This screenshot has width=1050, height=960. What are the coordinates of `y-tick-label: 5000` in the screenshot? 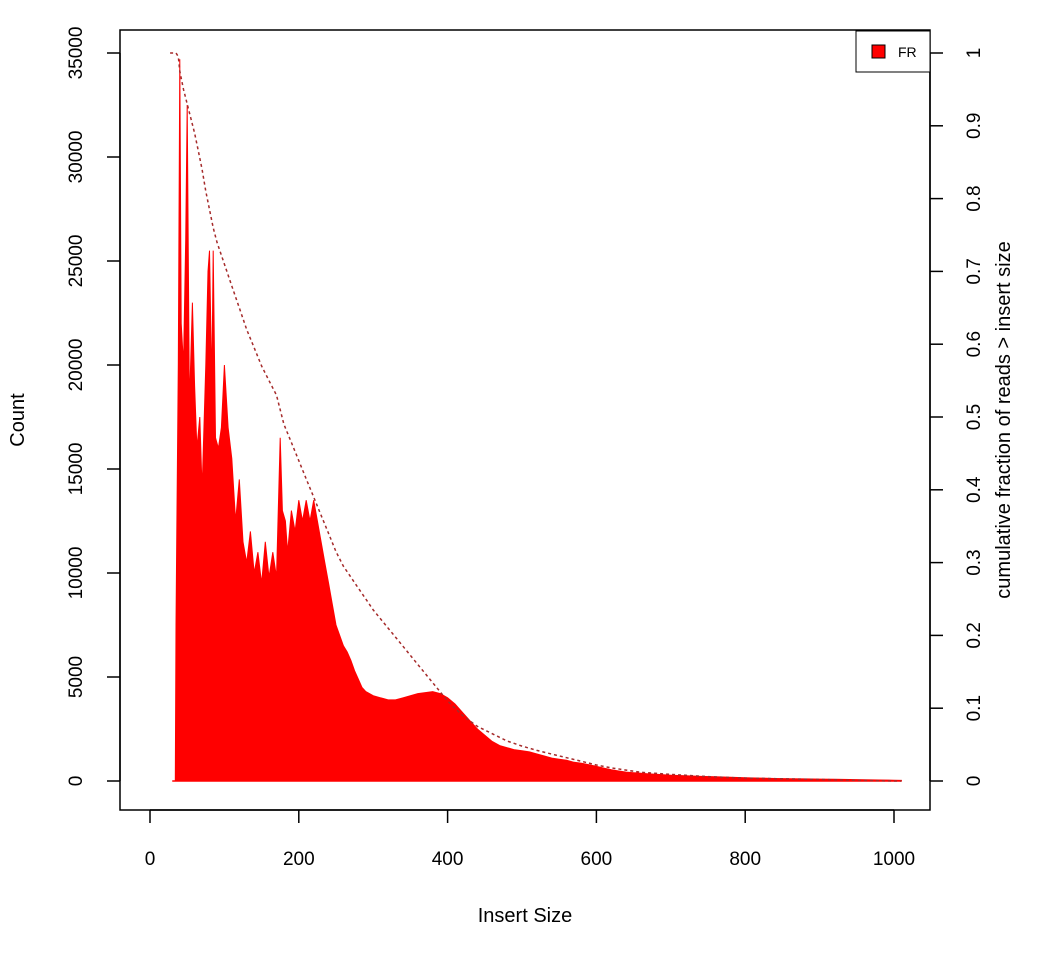 It's located at (76, 677).